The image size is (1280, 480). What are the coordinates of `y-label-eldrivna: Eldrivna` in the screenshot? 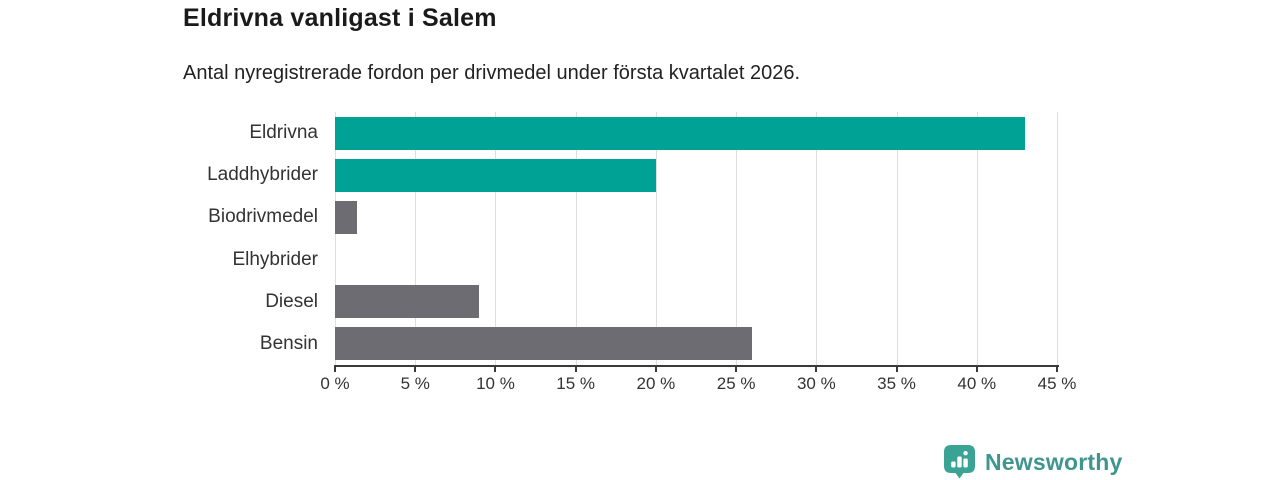 It's located at (283, 133).